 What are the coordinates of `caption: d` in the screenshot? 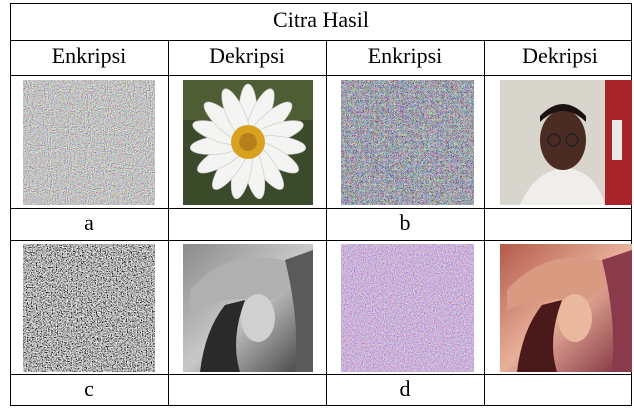 It's located at (405, 388).